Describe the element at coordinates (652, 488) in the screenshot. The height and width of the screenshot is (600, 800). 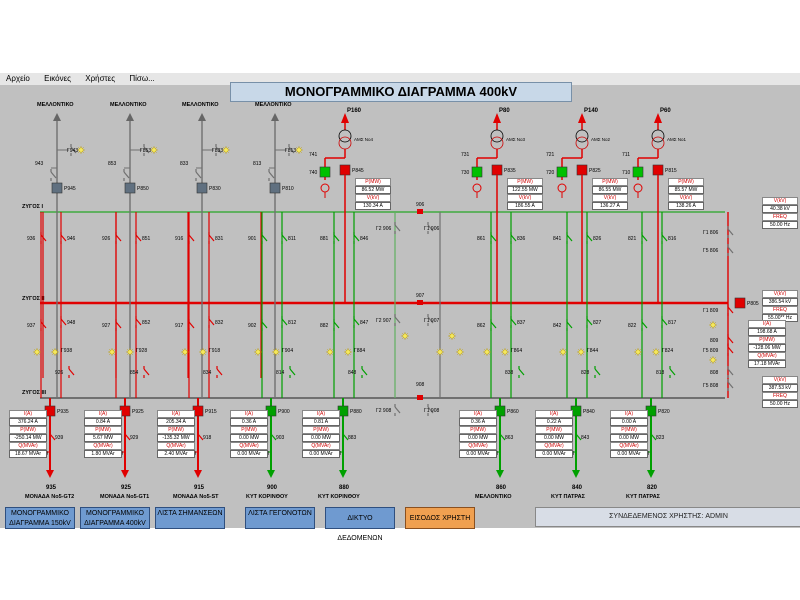
I see `bay-number: 820` at that location.